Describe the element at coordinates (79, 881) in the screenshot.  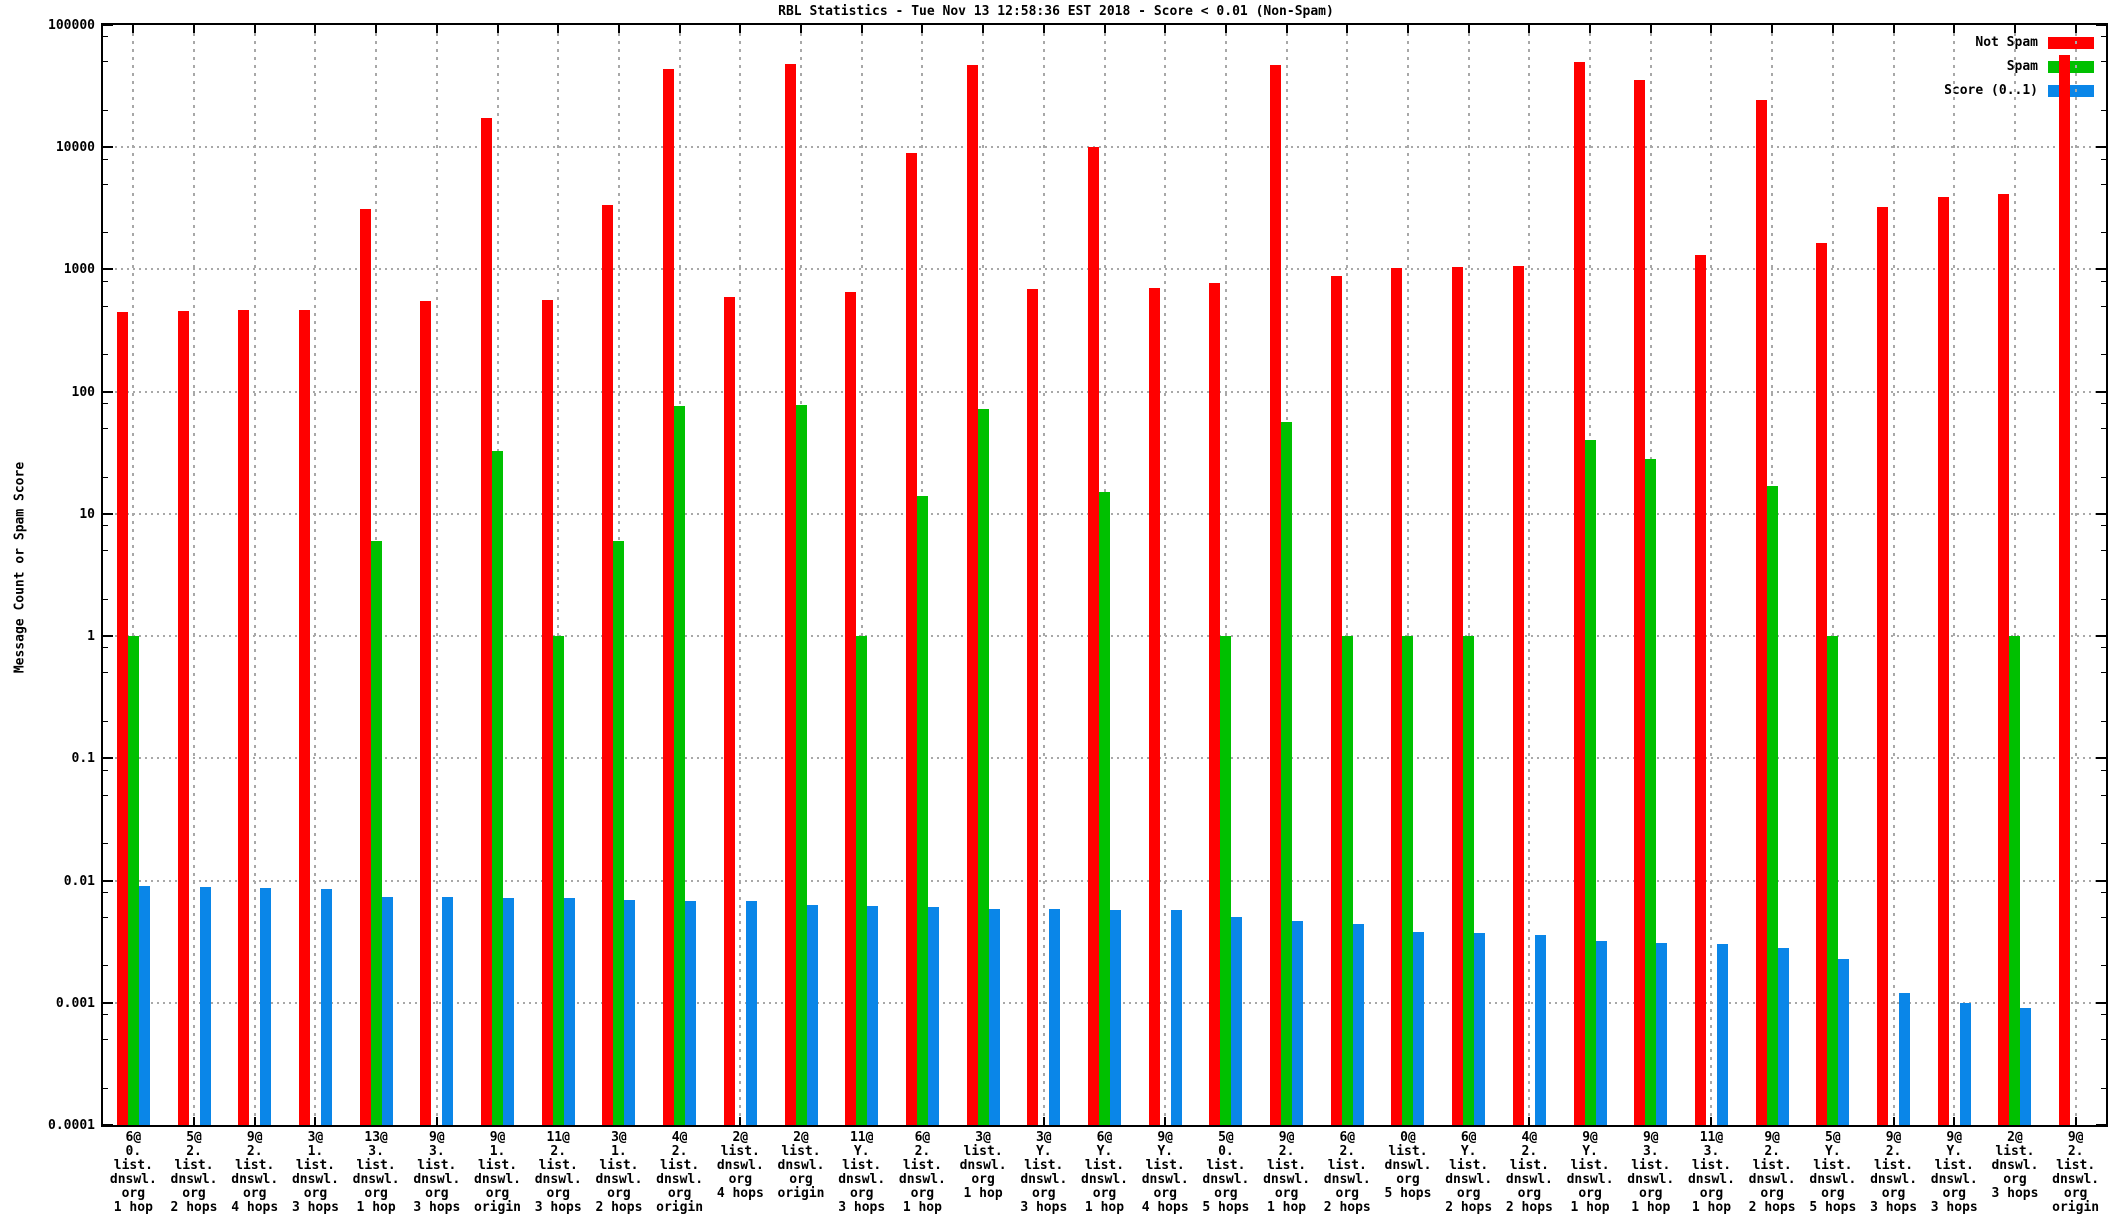
I see `y-tick-label: 0.01` at that location.